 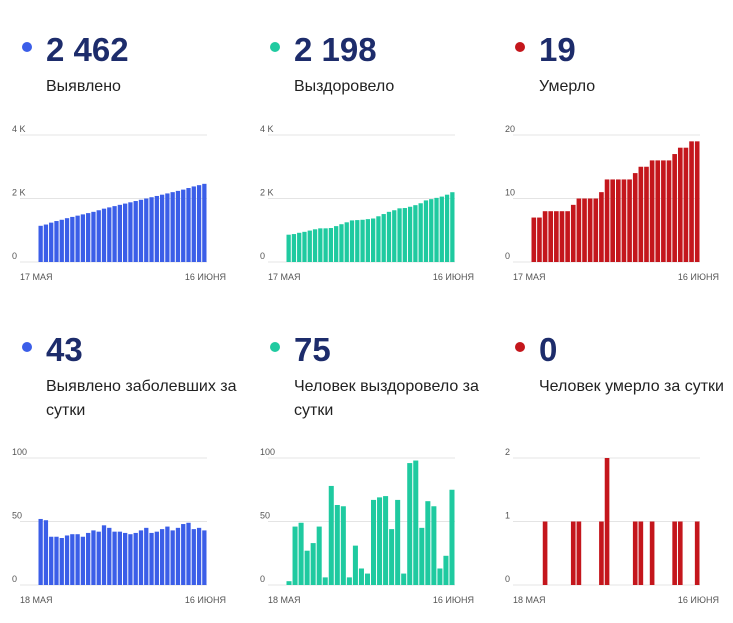 What do you see at coordinates (284, 600) in the screenshot?
I see `x-tick-label-start: 18 МАЯ` at bounding box center [284, 600].